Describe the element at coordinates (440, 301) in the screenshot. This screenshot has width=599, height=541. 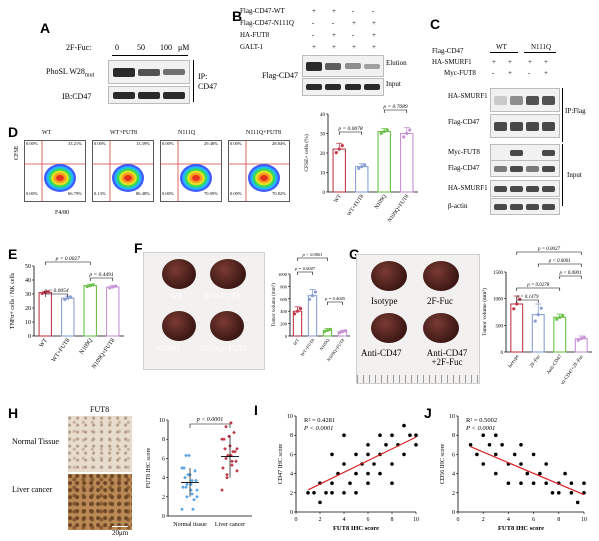
I see `photo-g-label: 2F-Fuc` at that location.